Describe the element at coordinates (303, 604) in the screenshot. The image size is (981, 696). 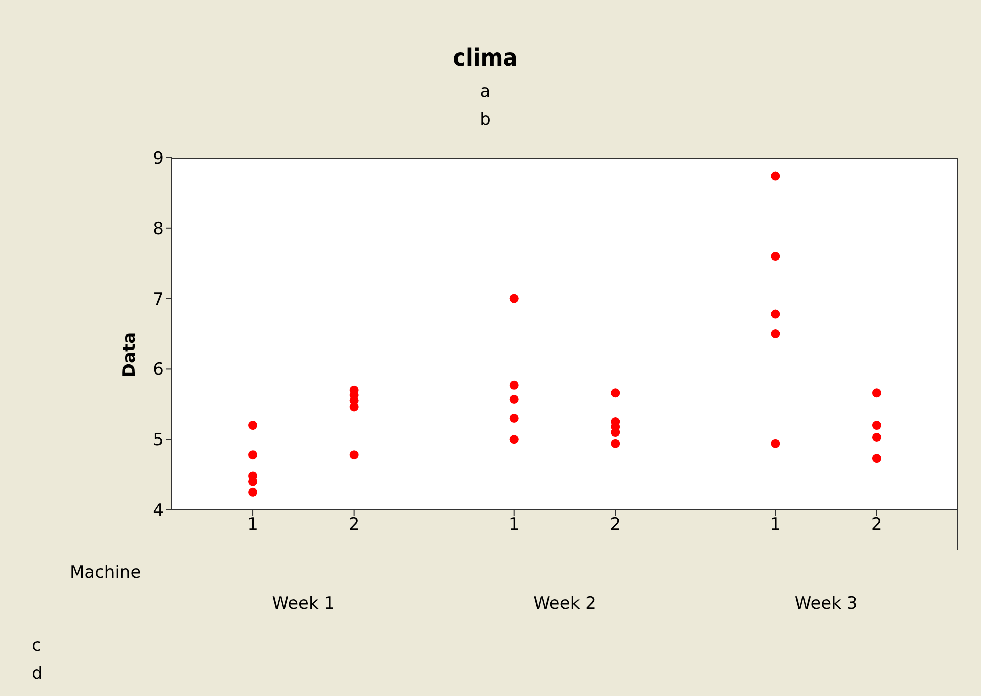
I see `text: Week 1` at that location.